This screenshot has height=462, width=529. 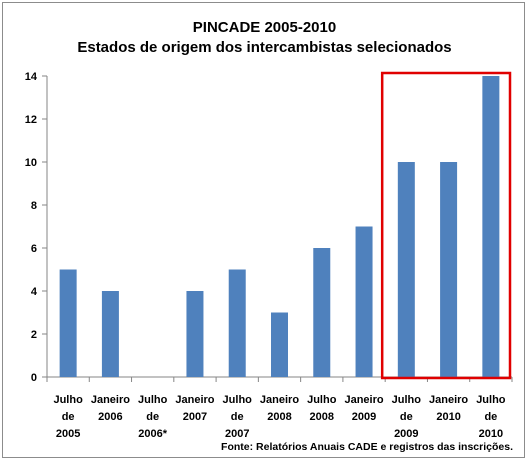 What do you see at coordinates (152, 434) in the screenshot?
I see `x-tick-label: 2006*` at bounding box center [152, 434].